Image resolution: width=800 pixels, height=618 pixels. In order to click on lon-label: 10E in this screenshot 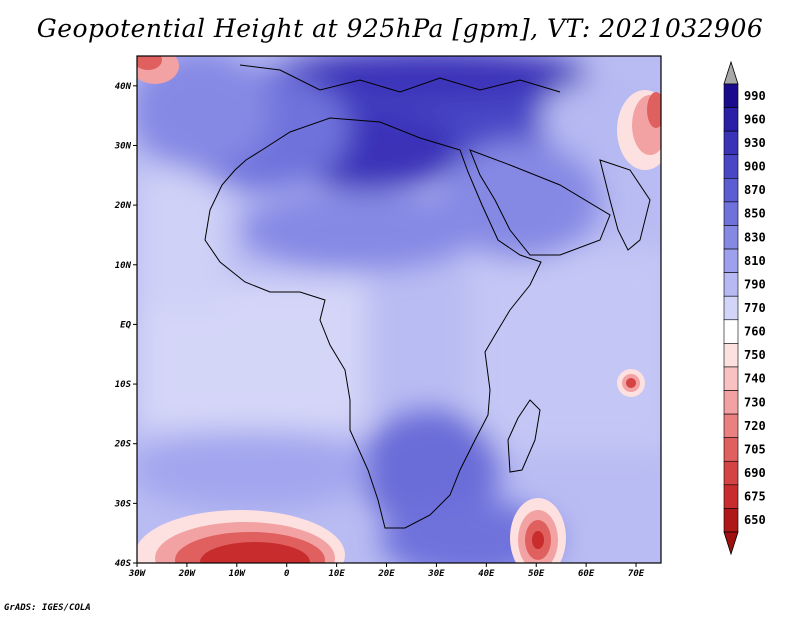, I will do `click(336, 574)`.